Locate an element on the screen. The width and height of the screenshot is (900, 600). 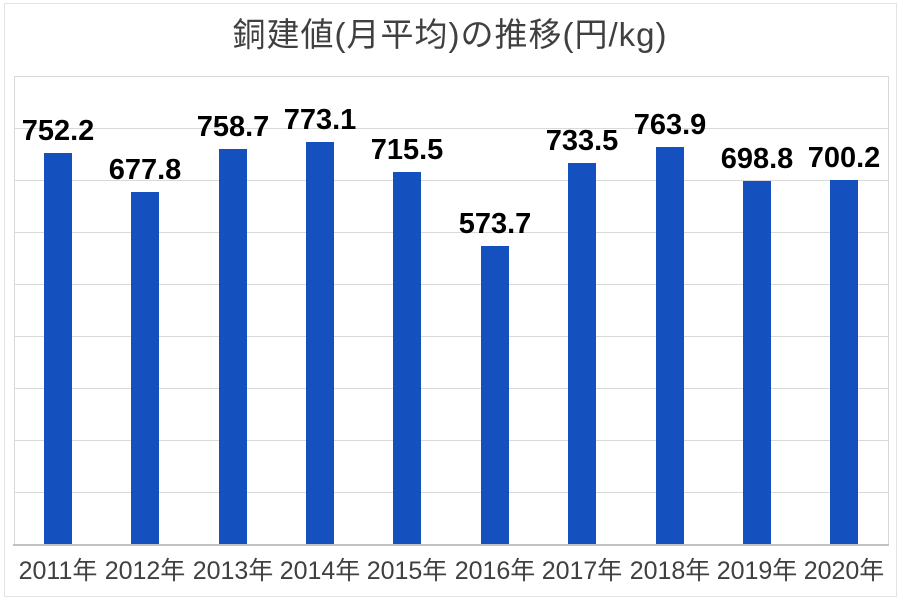
x-tick-label-2019: 2019年 is located at coordinates (757, 571).